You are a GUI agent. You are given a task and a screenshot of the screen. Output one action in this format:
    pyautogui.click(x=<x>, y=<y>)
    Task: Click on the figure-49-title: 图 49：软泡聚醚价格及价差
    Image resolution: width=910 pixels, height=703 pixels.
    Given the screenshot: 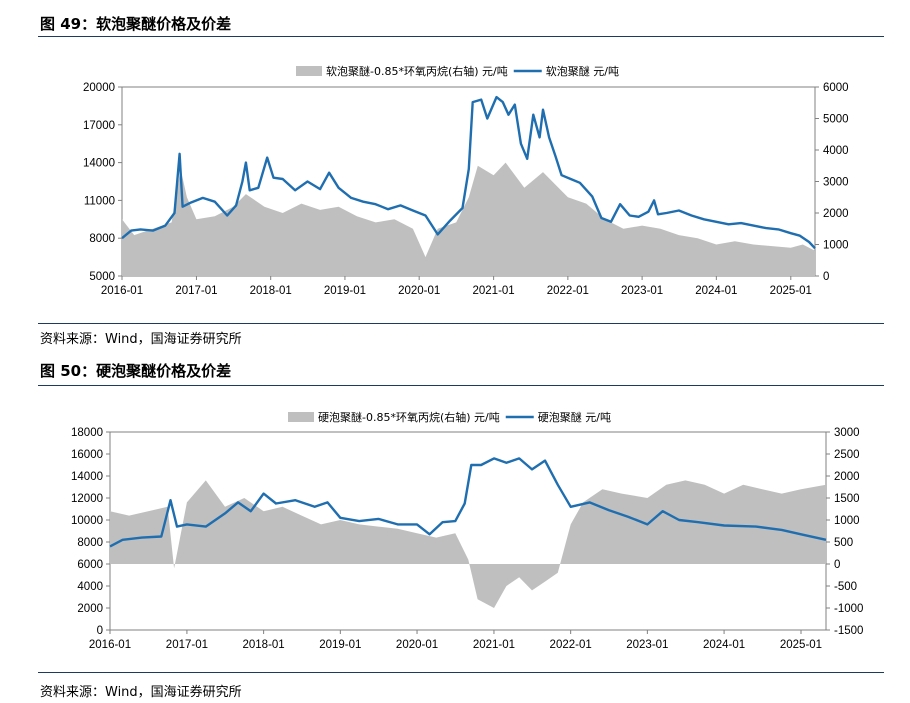 What is the action you would take?
    pyautogui.click(x=136, y=24)
    